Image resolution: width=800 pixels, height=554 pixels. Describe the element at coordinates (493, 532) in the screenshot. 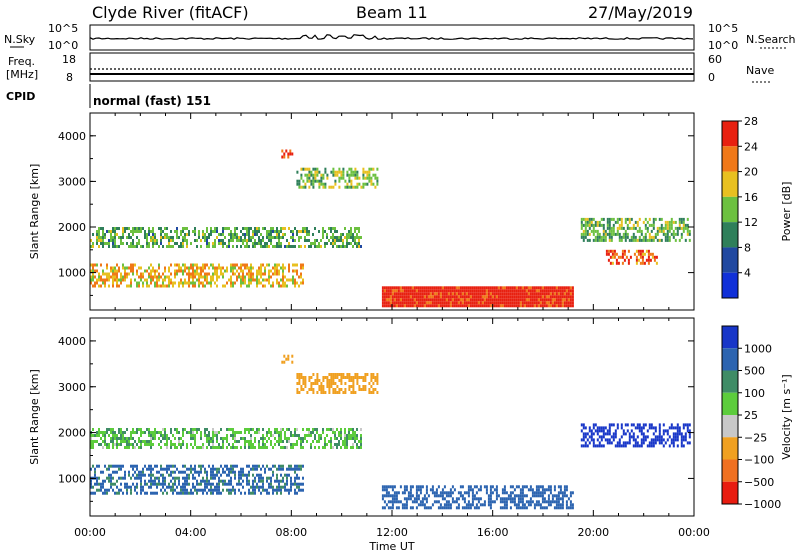

I see `x-tick-label: 16:00` at that location.